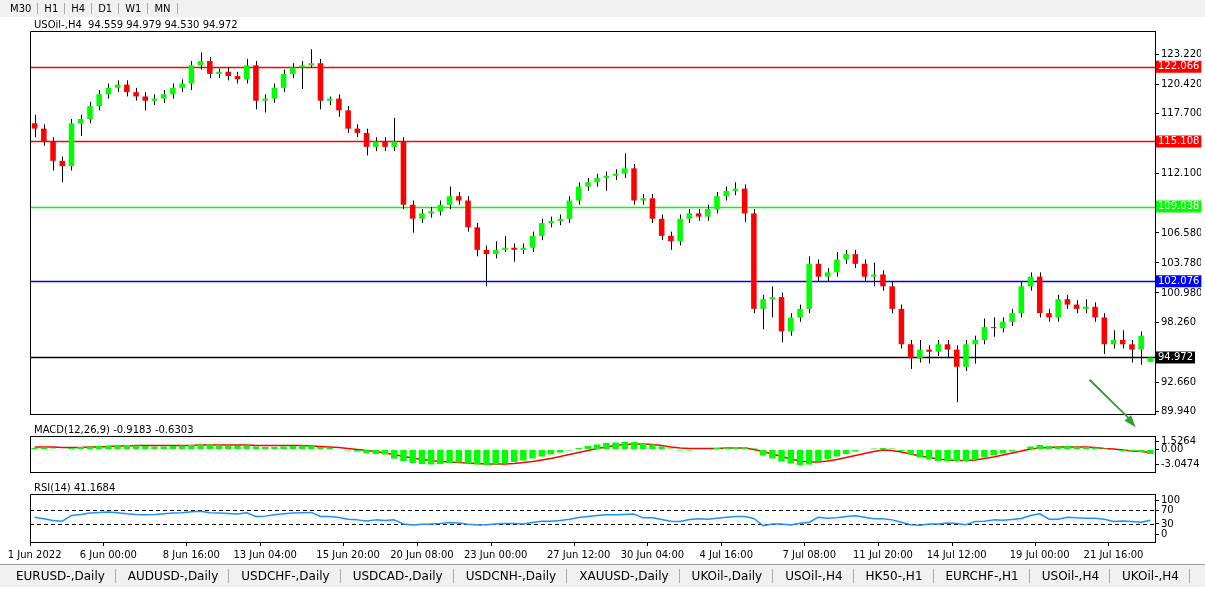 The image size is (1205, 589). What do you see at coordinates (1182, 173) in the screenshot?
I see `y-tick-label: 112.100` at bounding box center [1182, 173].